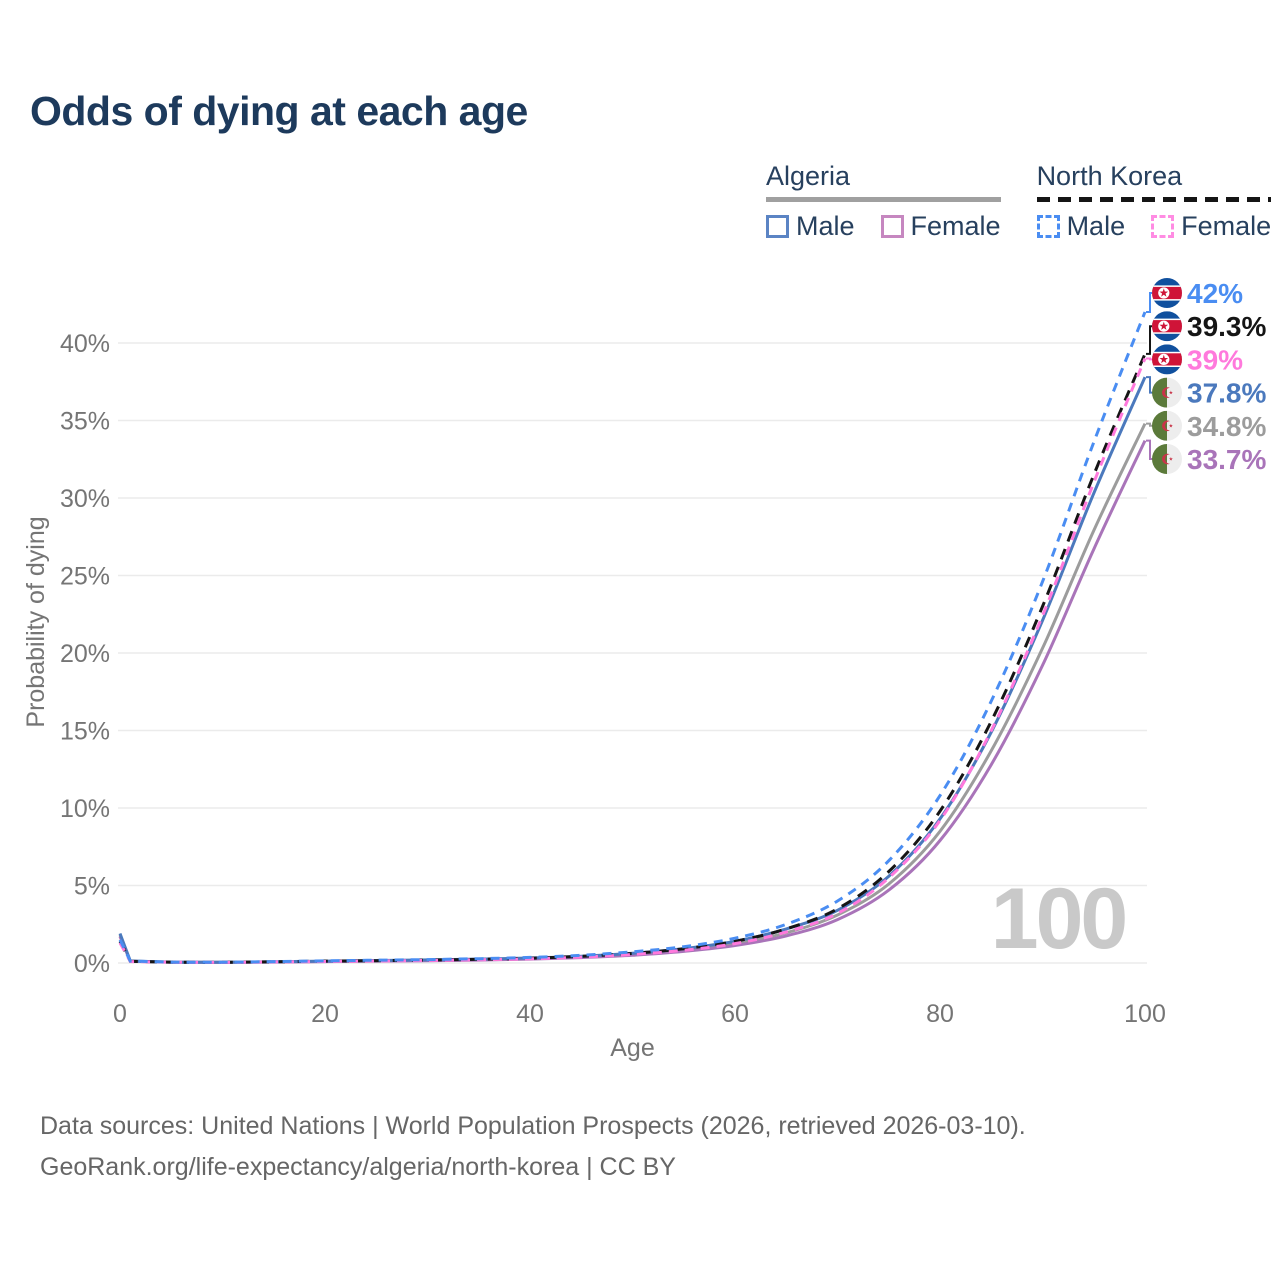 The image size is (1280, 1280). What do you see at coordinates (1149, 340) in the screenshot?
I see `end-connector-north-korea-combined` at bounding box center [1149, 340].